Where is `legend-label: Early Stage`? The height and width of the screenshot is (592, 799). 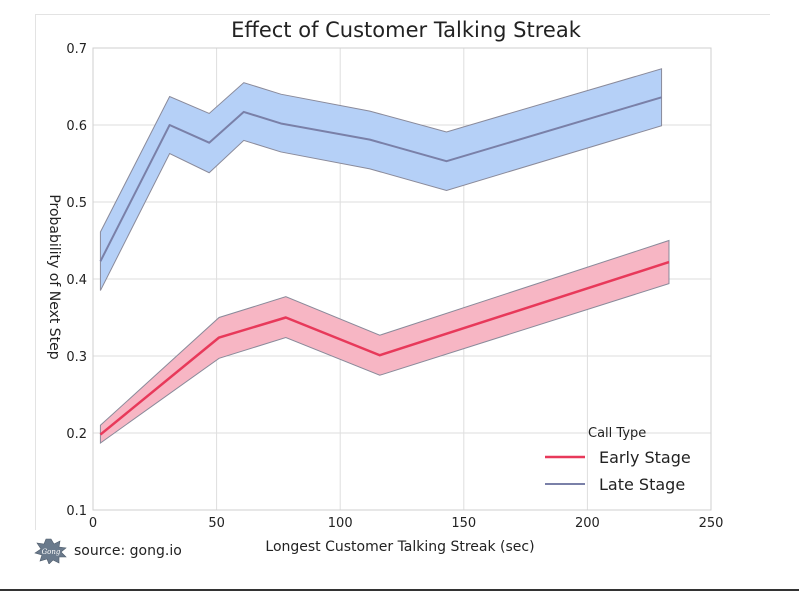 legend-label: Early Stage is located at coordinates (645, 457).